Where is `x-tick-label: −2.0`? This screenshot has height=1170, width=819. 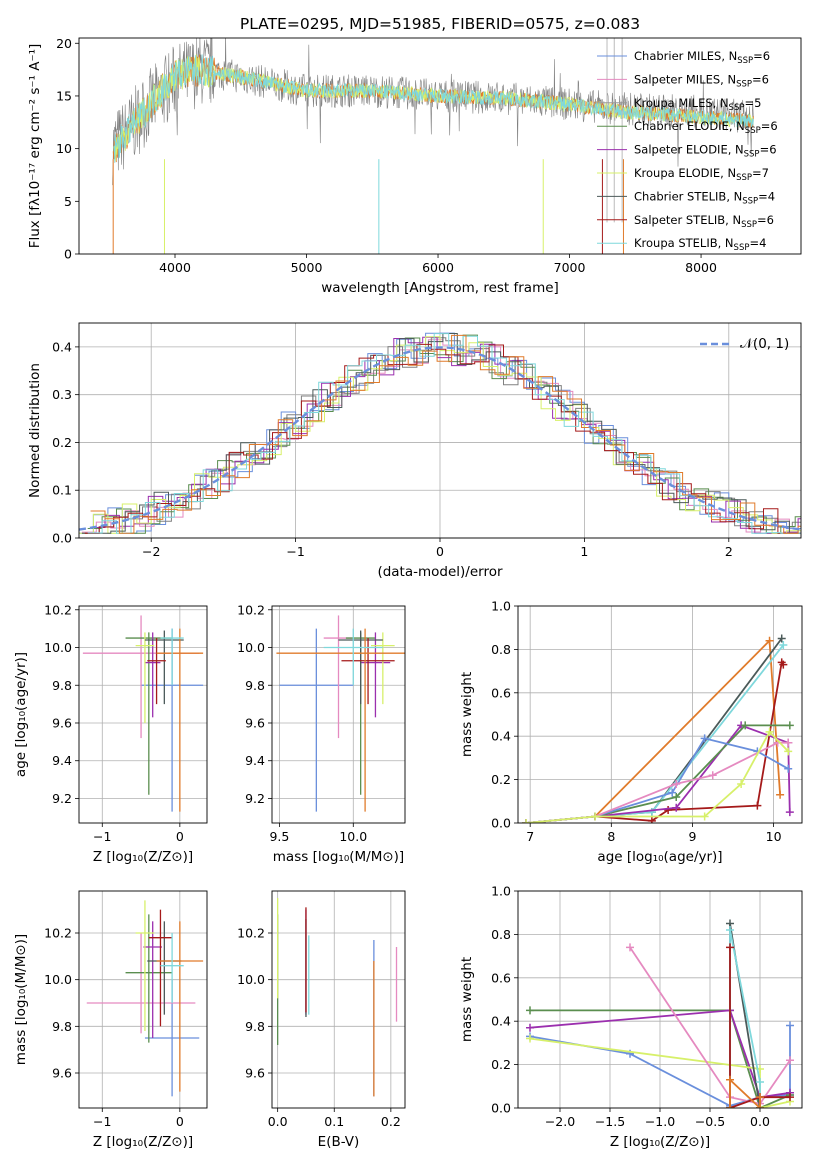
x-tick-label: −2.0 is located at coordinates (560, 1121).